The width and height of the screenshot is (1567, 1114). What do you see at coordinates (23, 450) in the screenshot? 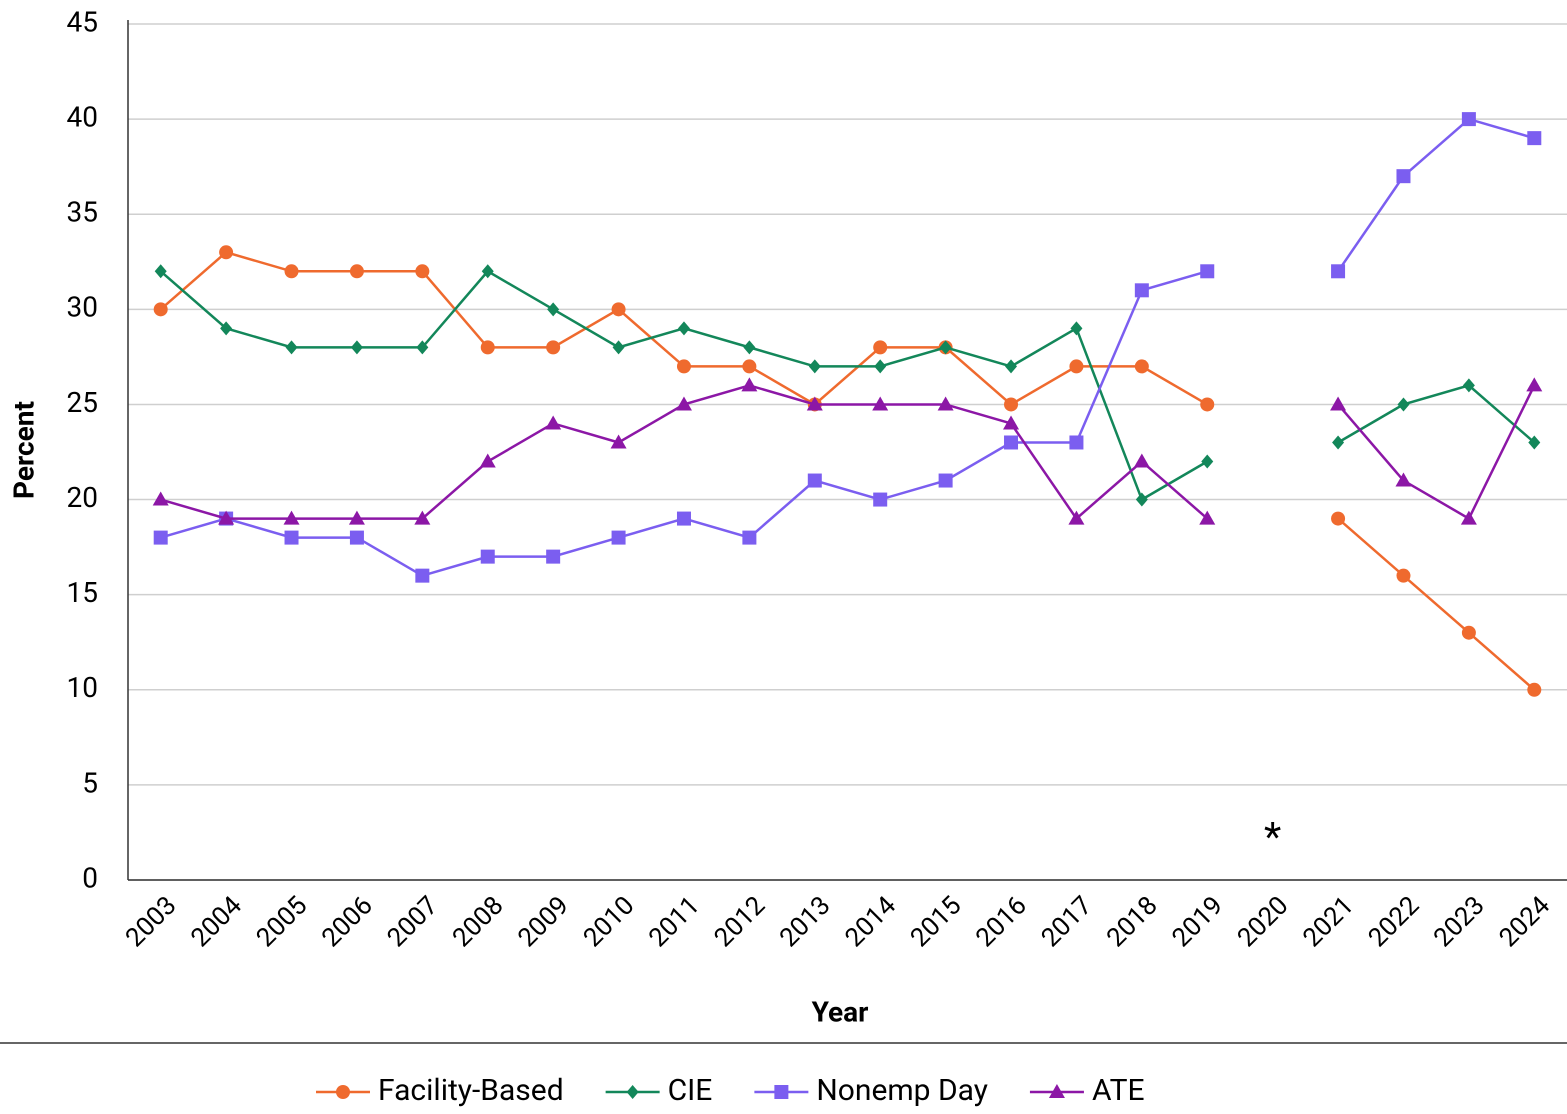
I see `y-axis-title: Percent` at bounding box center [23, 450].